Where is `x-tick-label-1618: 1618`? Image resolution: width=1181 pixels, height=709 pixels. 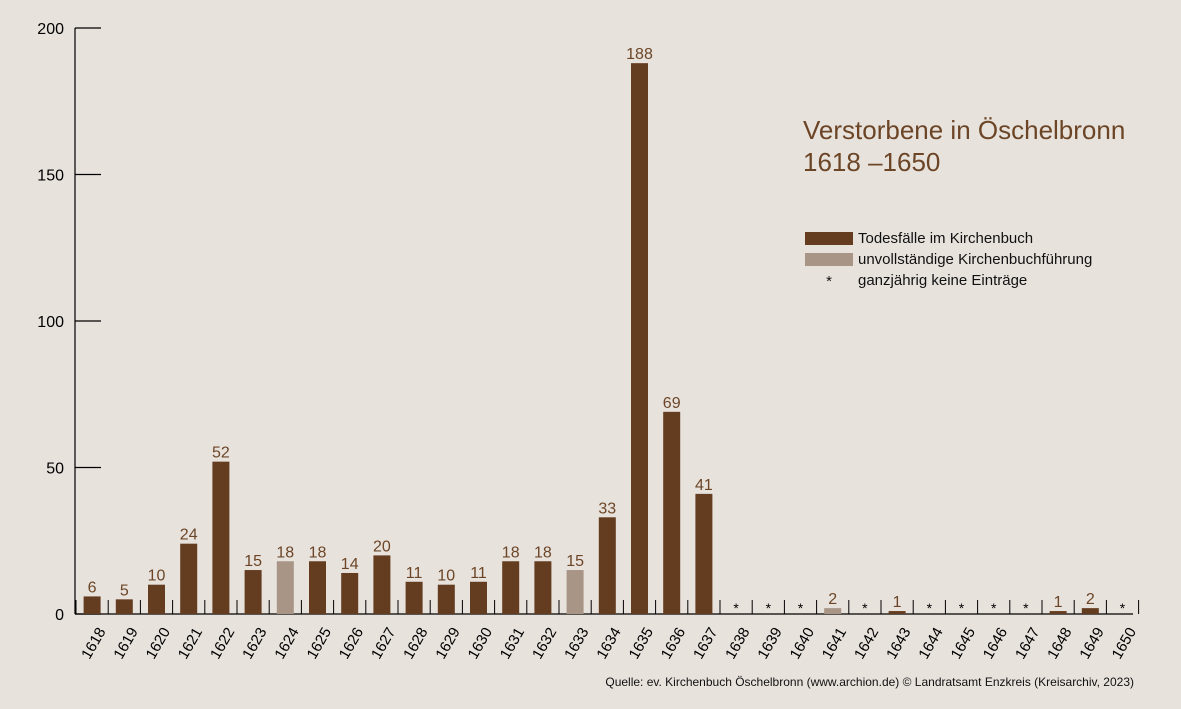
x-tick-label-1618: 1618 is located at coordinates (93, 643).